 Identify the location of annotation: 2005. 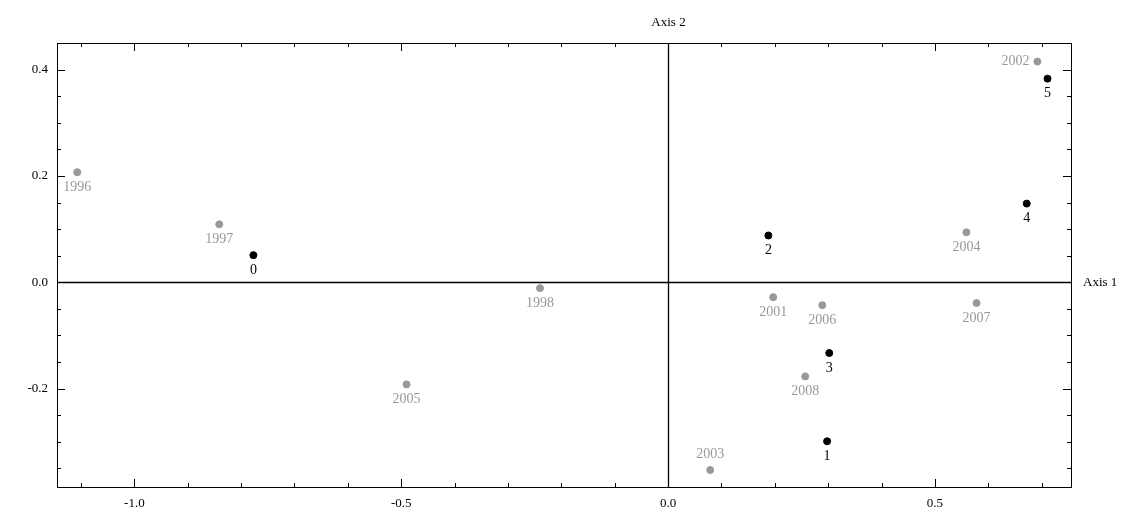
(406, 399).